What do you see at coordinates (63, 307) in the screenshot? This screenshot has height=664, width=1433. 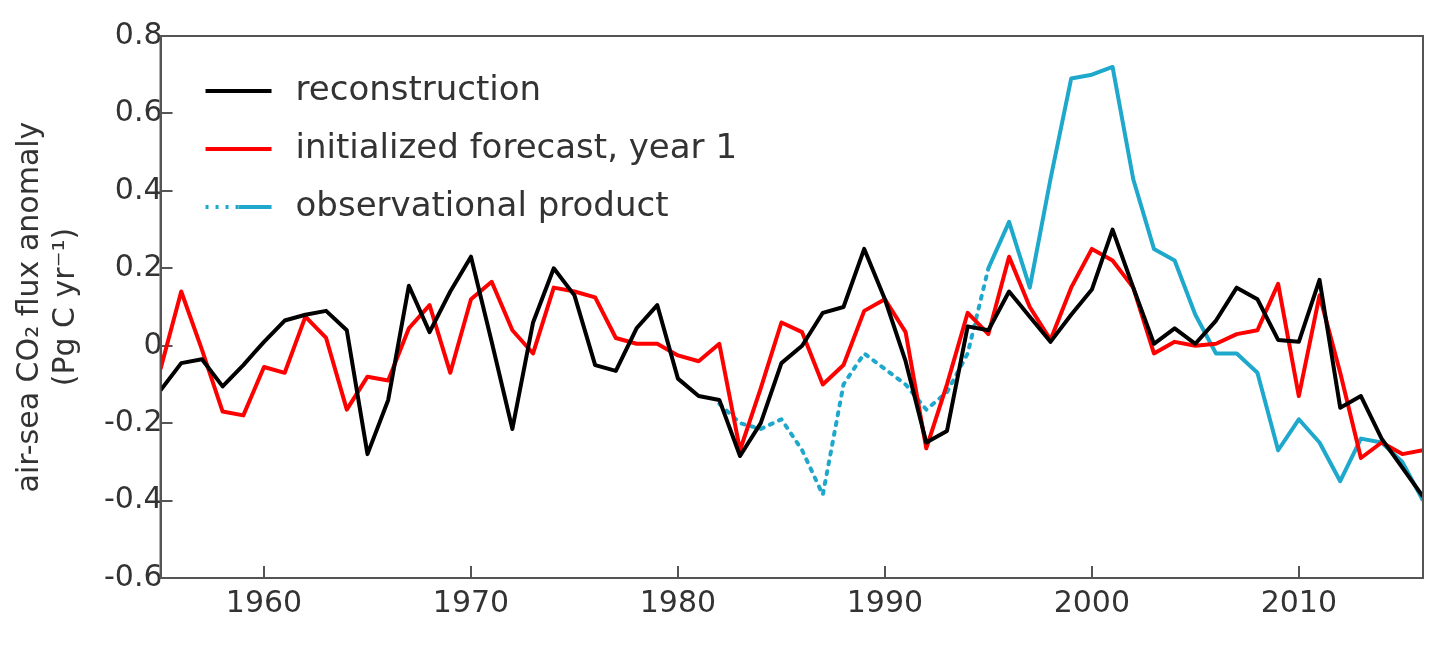 I see `text: (Pg C yr⁻¹)` at bounding box center [63, 307].